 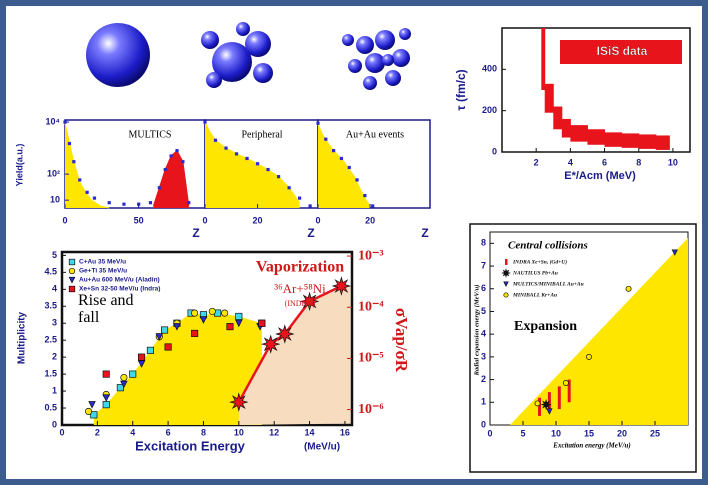 I want to click on legend-label: Ge+Ti 35 MeV/u, so click(x=103, y=271).